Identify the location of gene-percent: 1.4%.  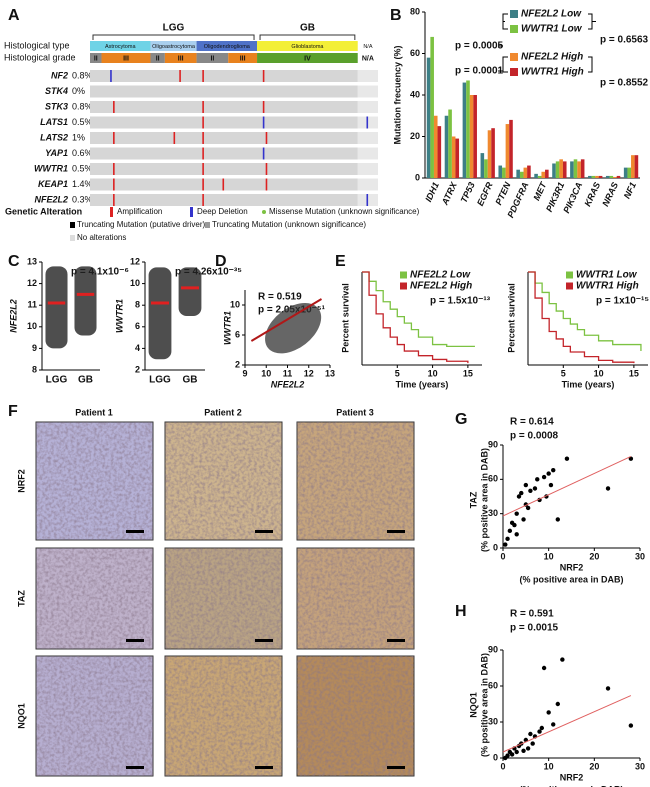
(82, 184).